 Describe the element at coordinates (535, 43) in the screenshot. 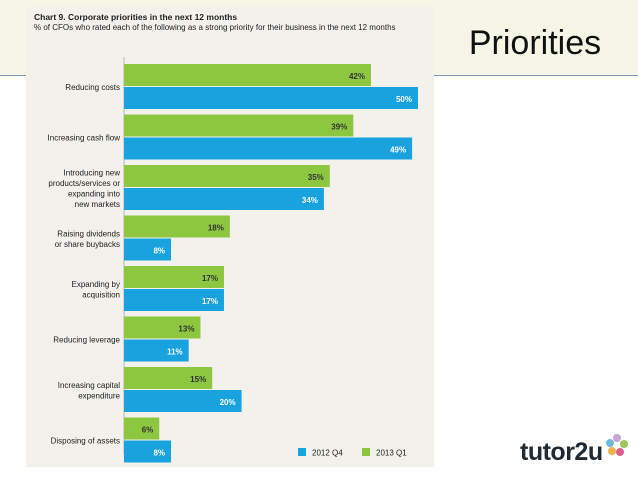

I see `slide-title: Priorities` at that location.